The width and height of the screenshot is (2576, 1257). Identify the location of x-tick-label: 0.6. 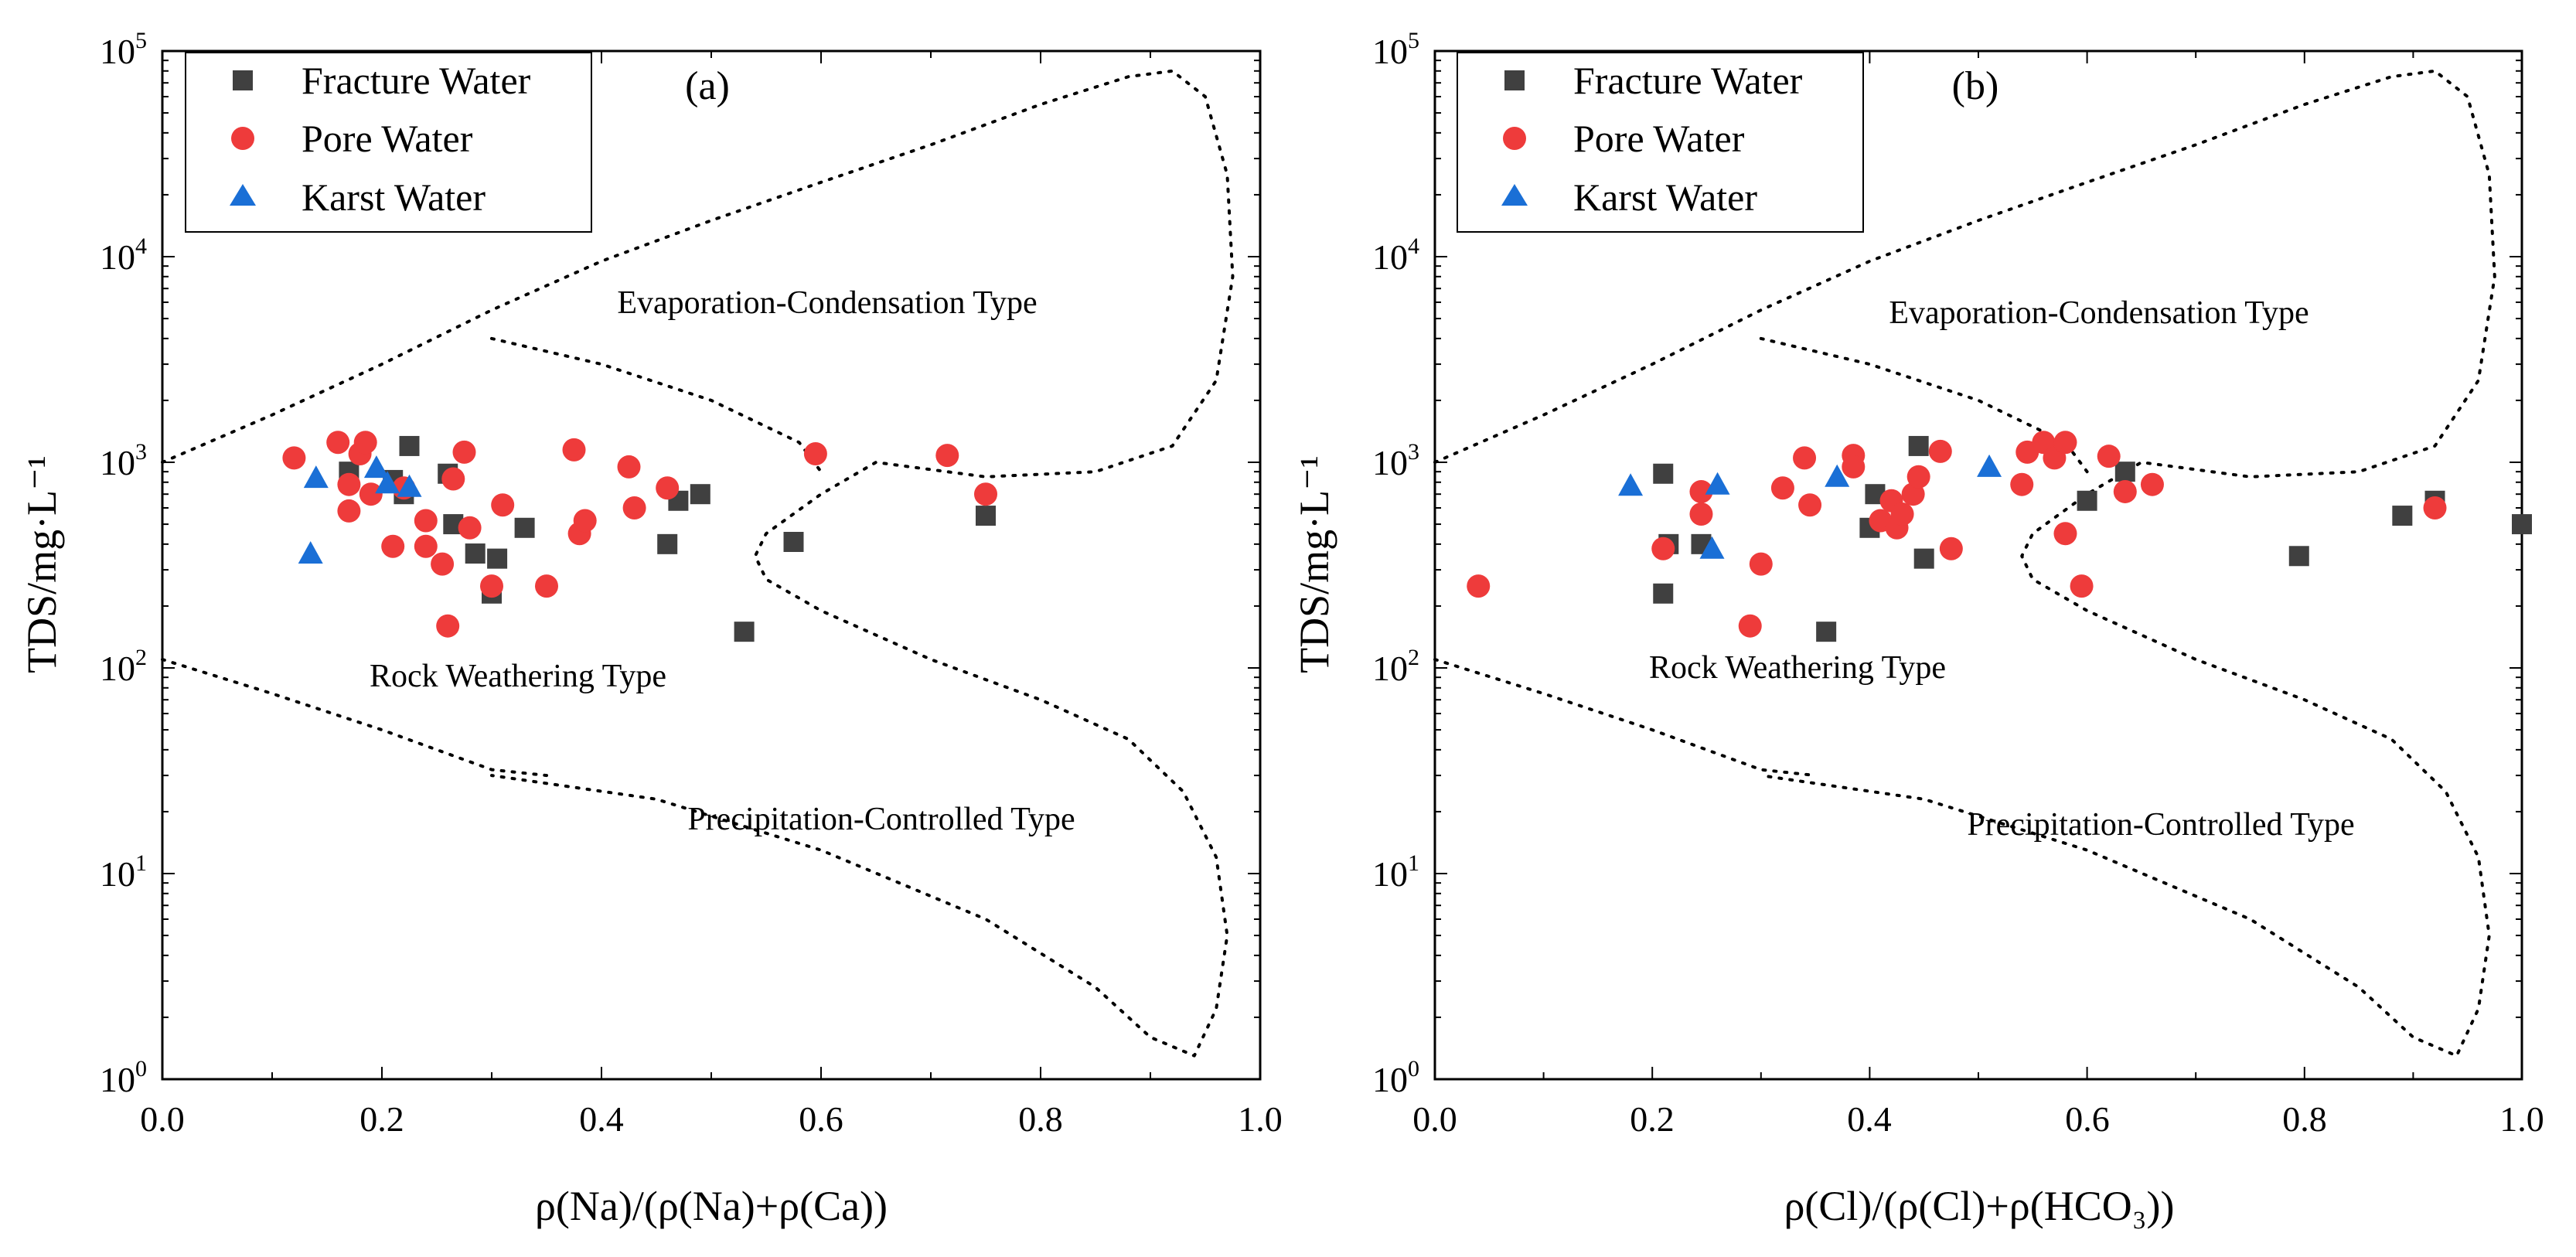
(821, 1119).